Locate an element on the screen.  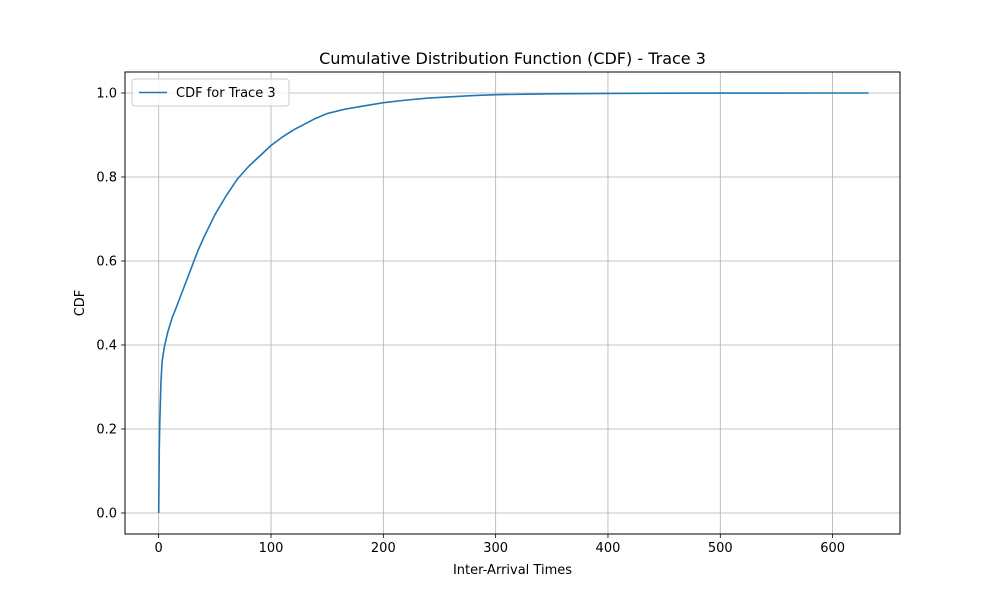
x-tick-label: 500 is located at coordinates (720, 548).